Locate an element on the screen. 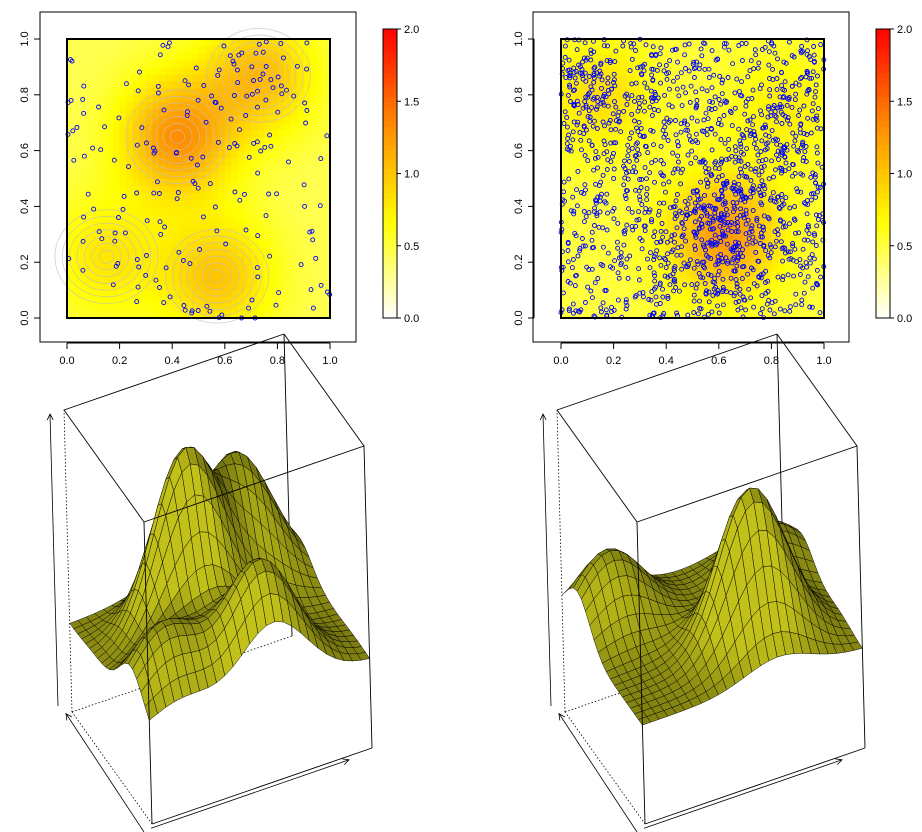 This screenshot has height=832, width=922. contour-line is located at coordinates (217, 276).